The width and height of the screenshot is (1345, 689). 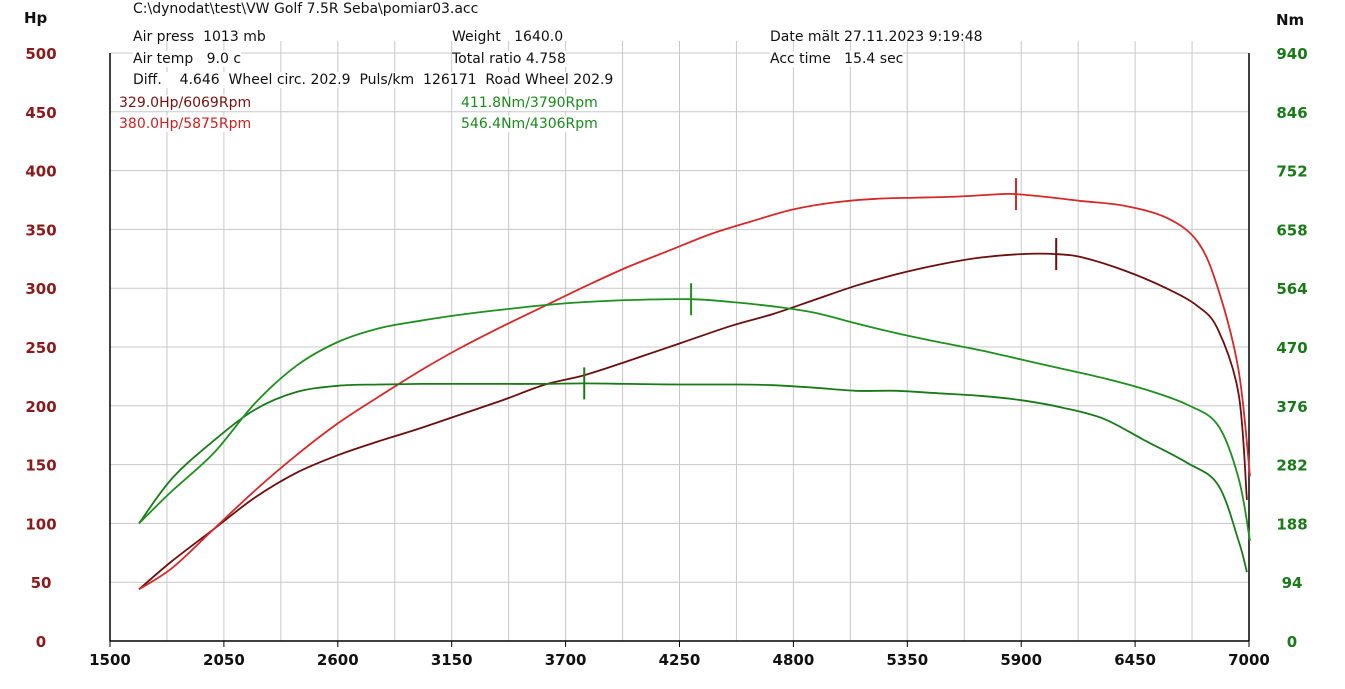 What do you see at coordinates (1291, 230) in the screenshot?
I see `y-right-tick-label: 658` at bounding box center [1291, 230].